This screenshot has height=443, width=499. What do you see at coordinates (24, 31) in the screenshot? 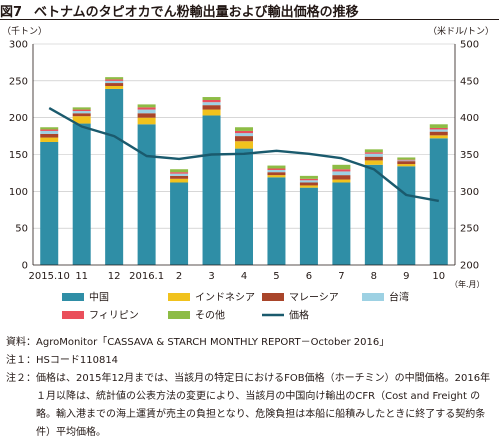
I see `y-left-axis-label: （千トン）` at bounding box center [24, 31].